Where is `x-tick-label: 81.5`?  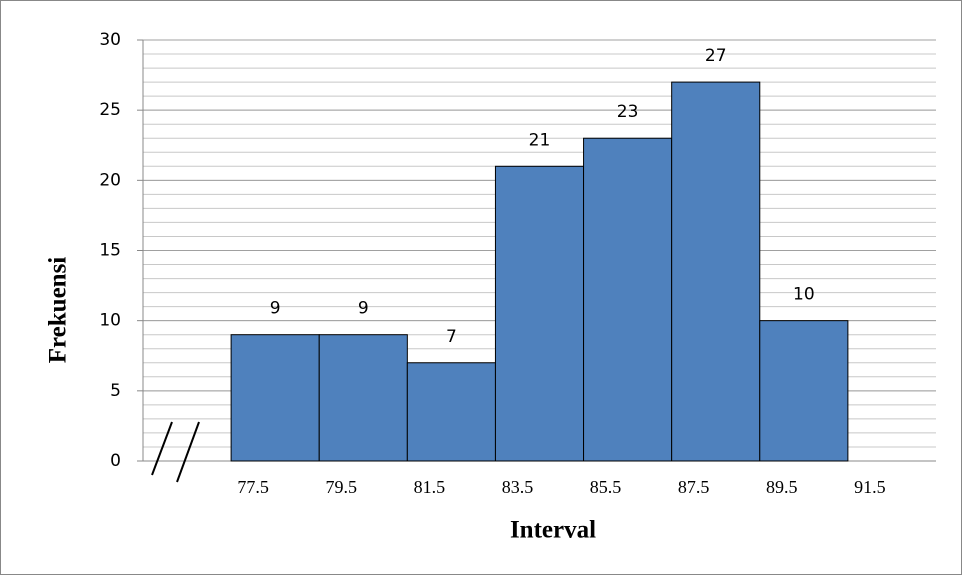
x-tick-label: 81.5 is located at coordinates (430, 487).